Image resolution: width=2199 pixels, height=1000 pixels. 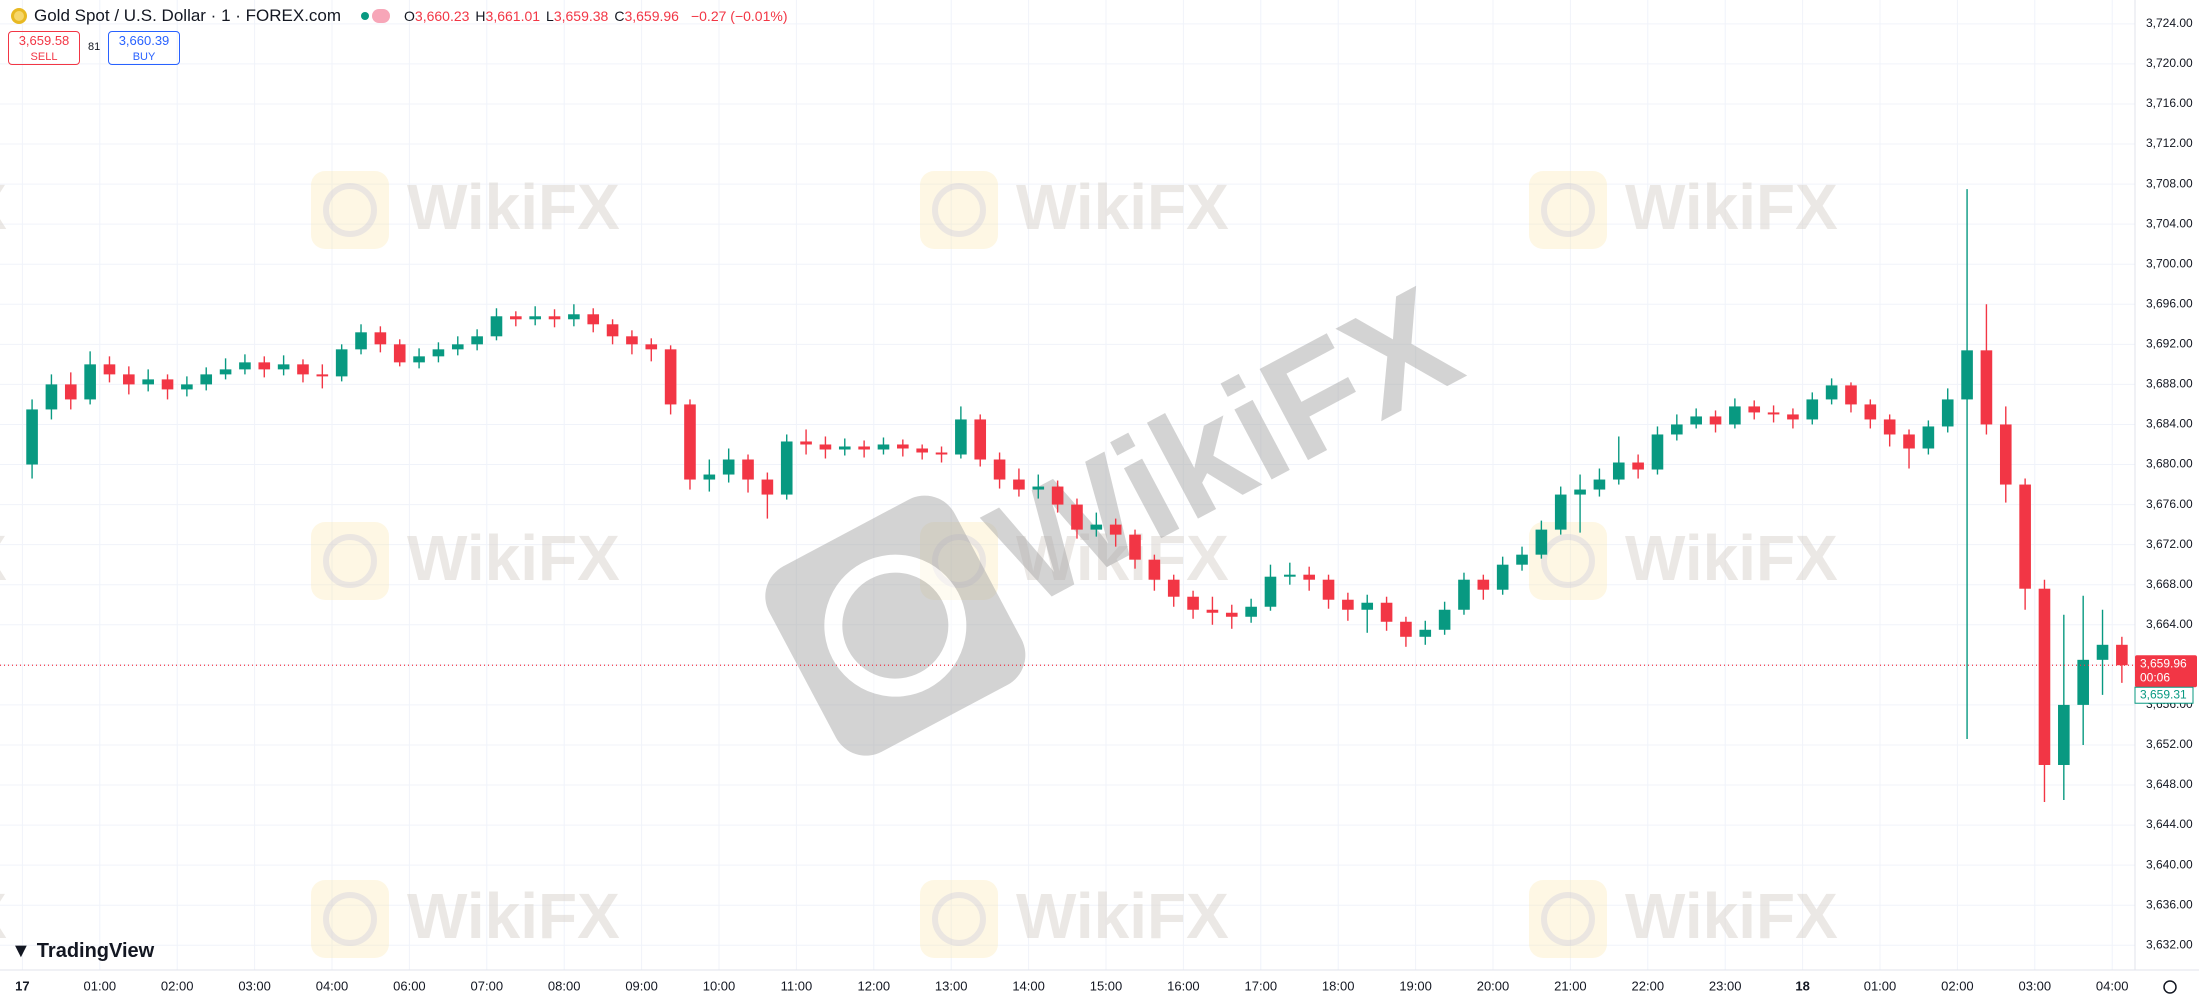 I want to click on ohlc-value: 3,661.01, so click(x=513, y=16).